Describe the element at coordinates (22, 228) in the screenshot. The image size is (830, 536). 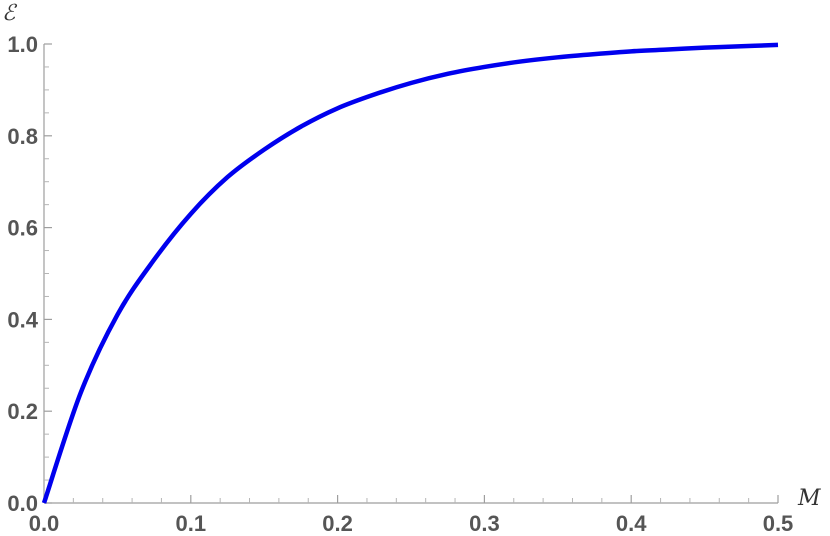
I see `y-tick-label: 0.6` at that location.